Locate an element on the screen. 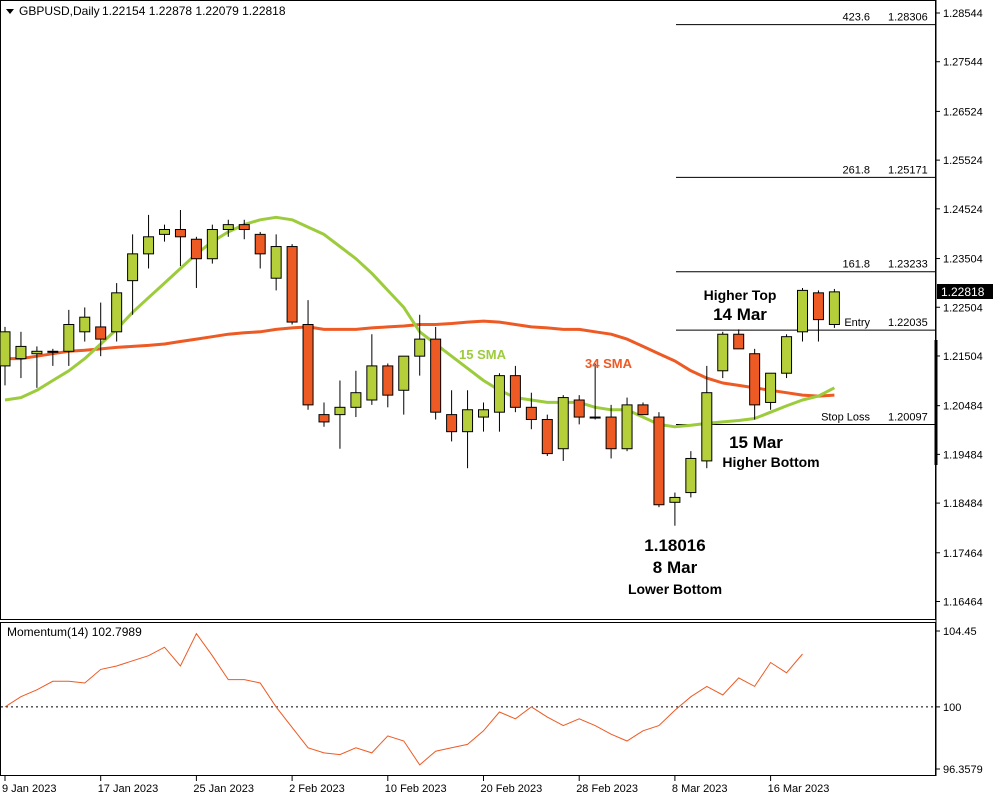  price-tick-label: 1.22504 is located at coordinates (963, 308).